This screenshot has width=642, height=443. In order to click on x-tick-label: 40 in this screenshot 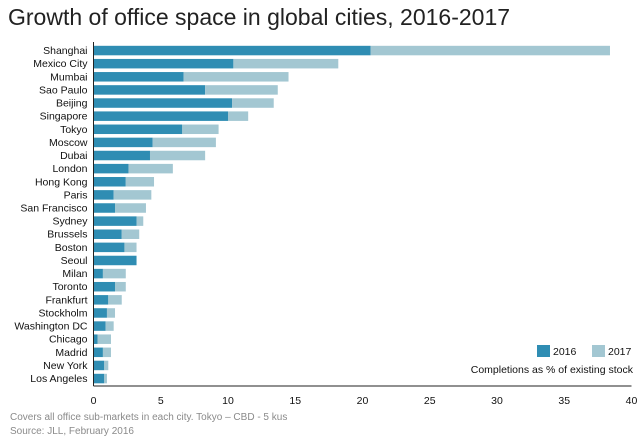, I will do `click(632, 401)`.